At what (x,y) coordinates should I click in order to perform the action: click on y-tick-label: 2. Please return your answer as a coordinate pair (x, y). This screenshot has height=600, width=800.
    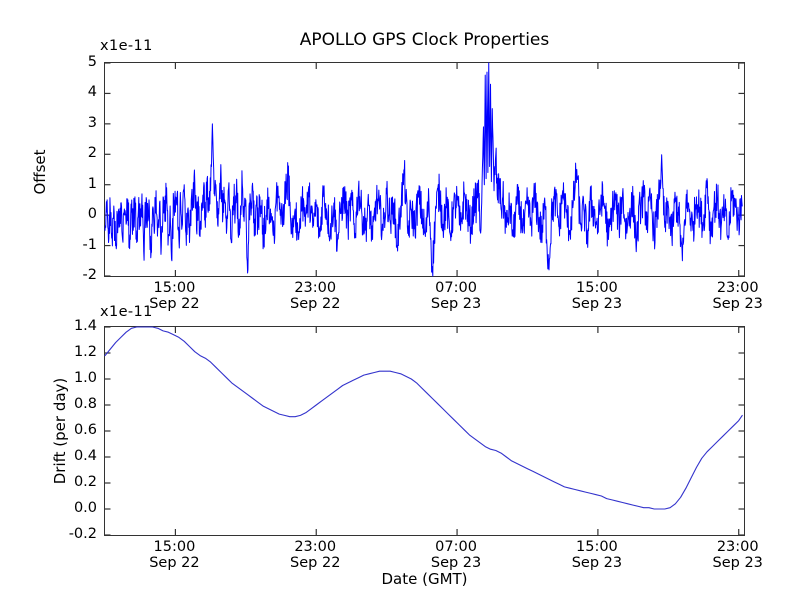
    Looking at the image, I should click on (92, 153).